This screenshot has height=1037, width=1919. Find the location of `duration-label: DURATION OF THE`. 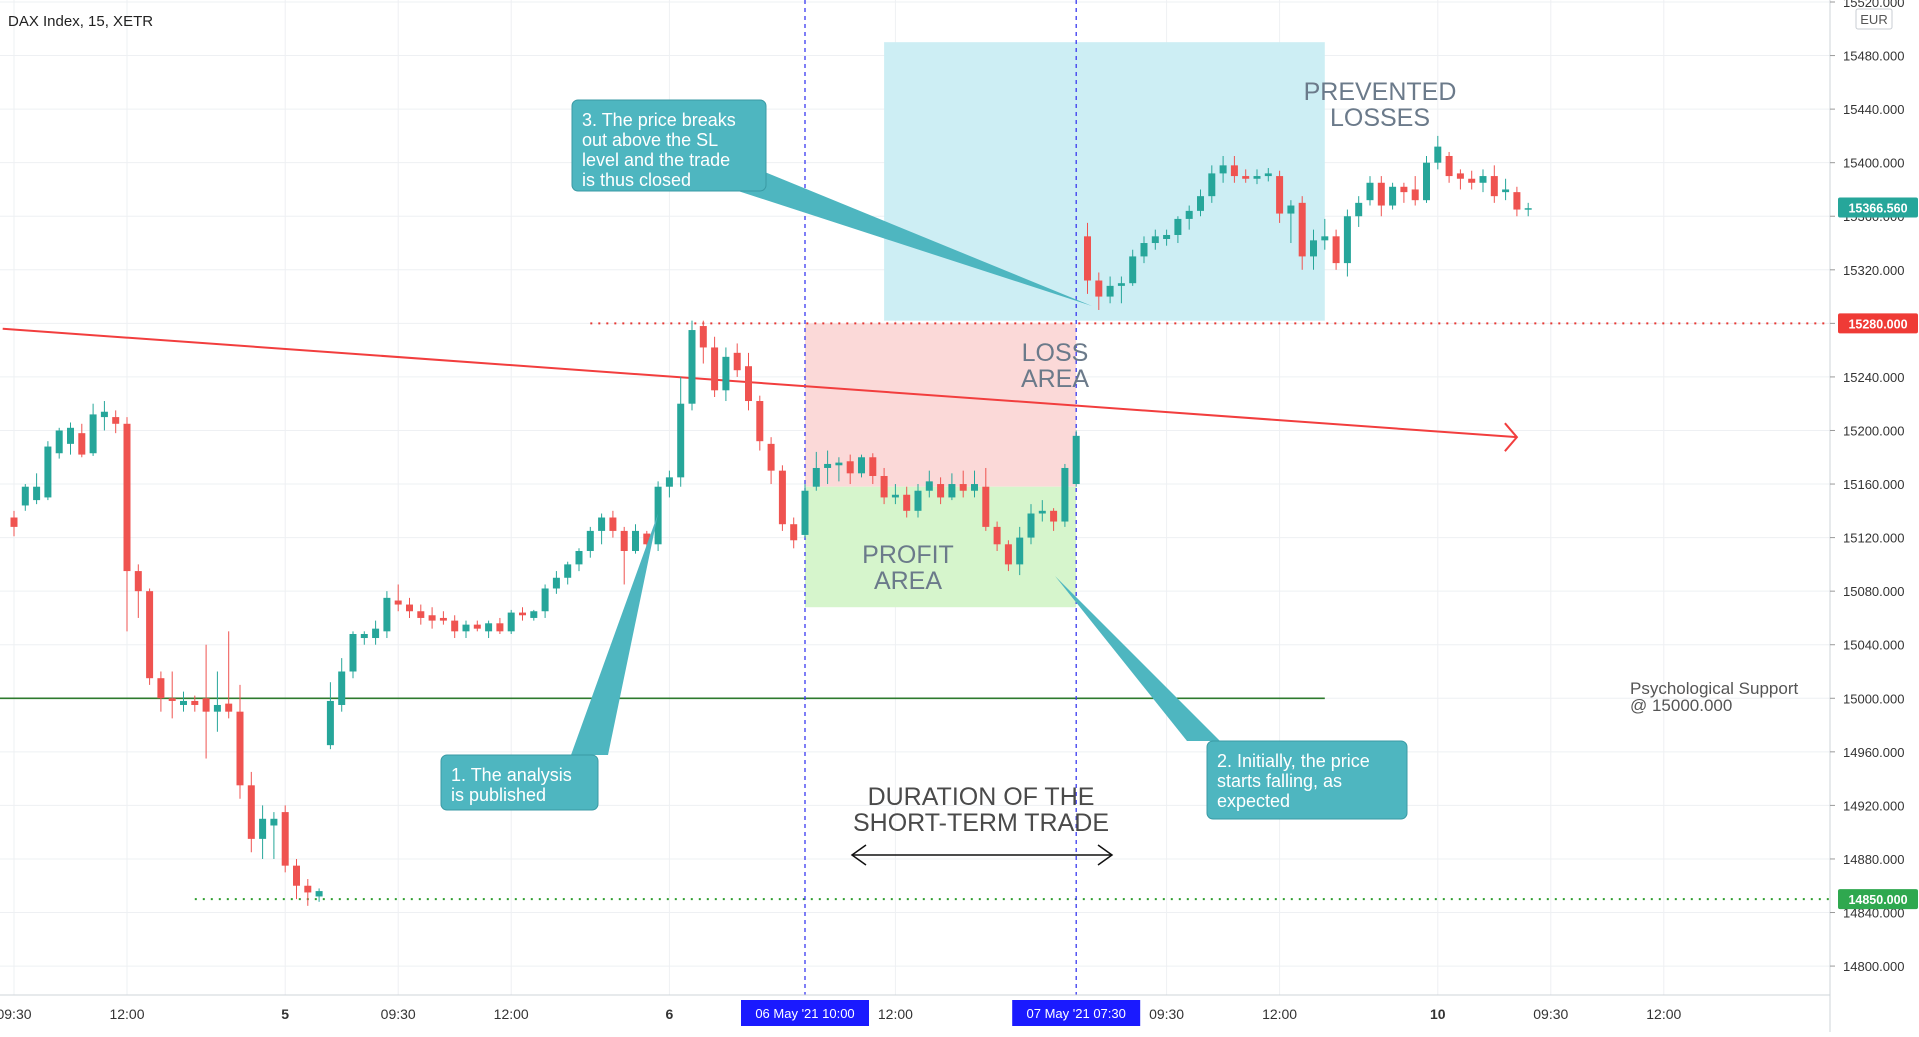

duration-label: DURATION OF THE is located at coordinates (981, 797).